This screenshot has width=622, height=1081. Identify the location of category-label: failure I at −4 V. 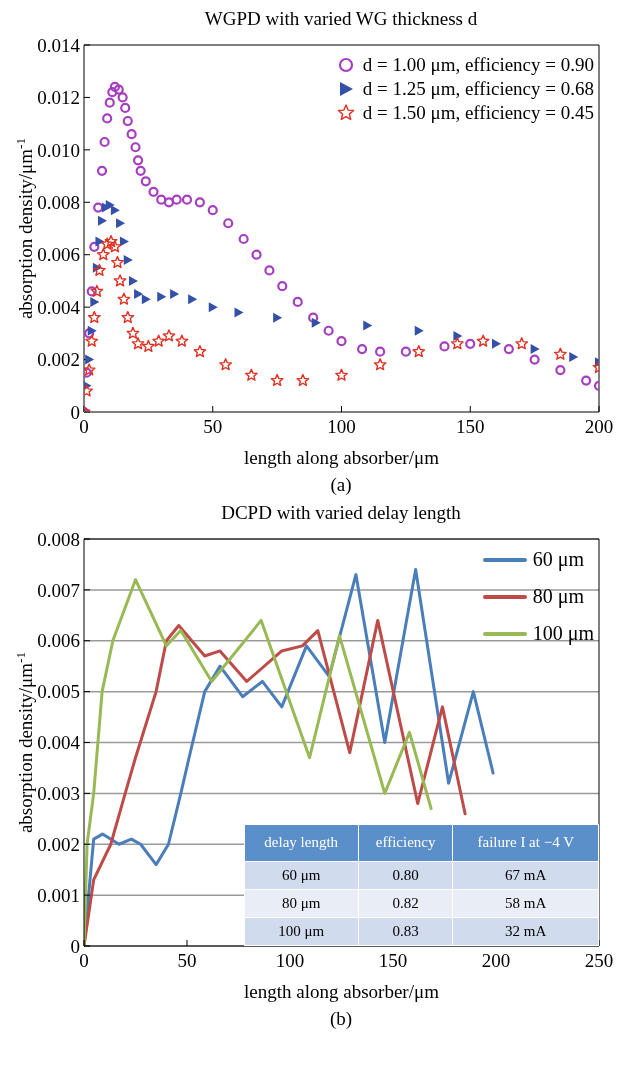
(525, 843).